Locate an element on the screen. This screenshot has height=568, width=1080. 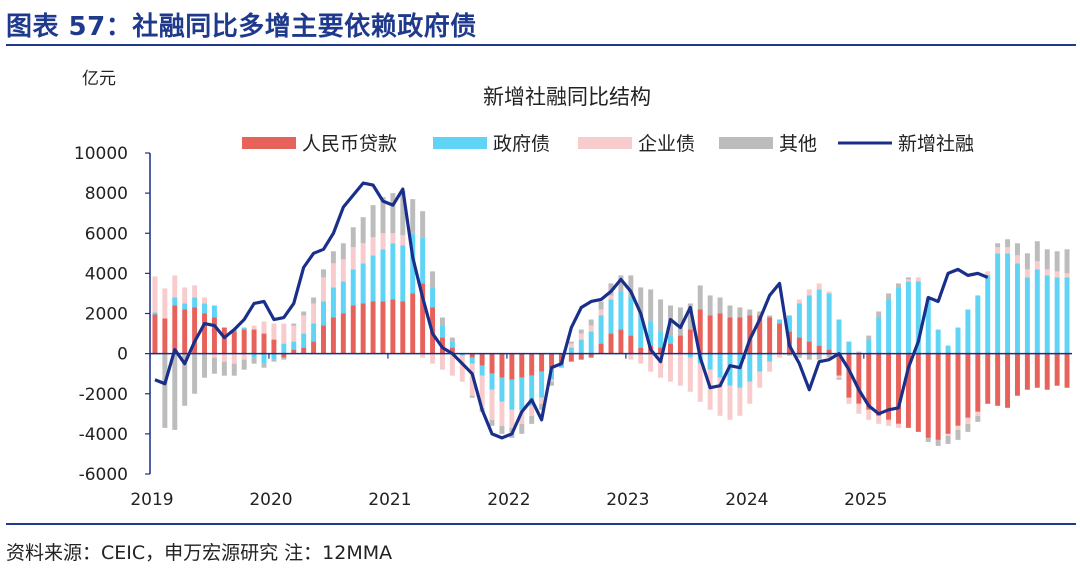
y-tick-label: -4000 is located at coordinates (103, 435).